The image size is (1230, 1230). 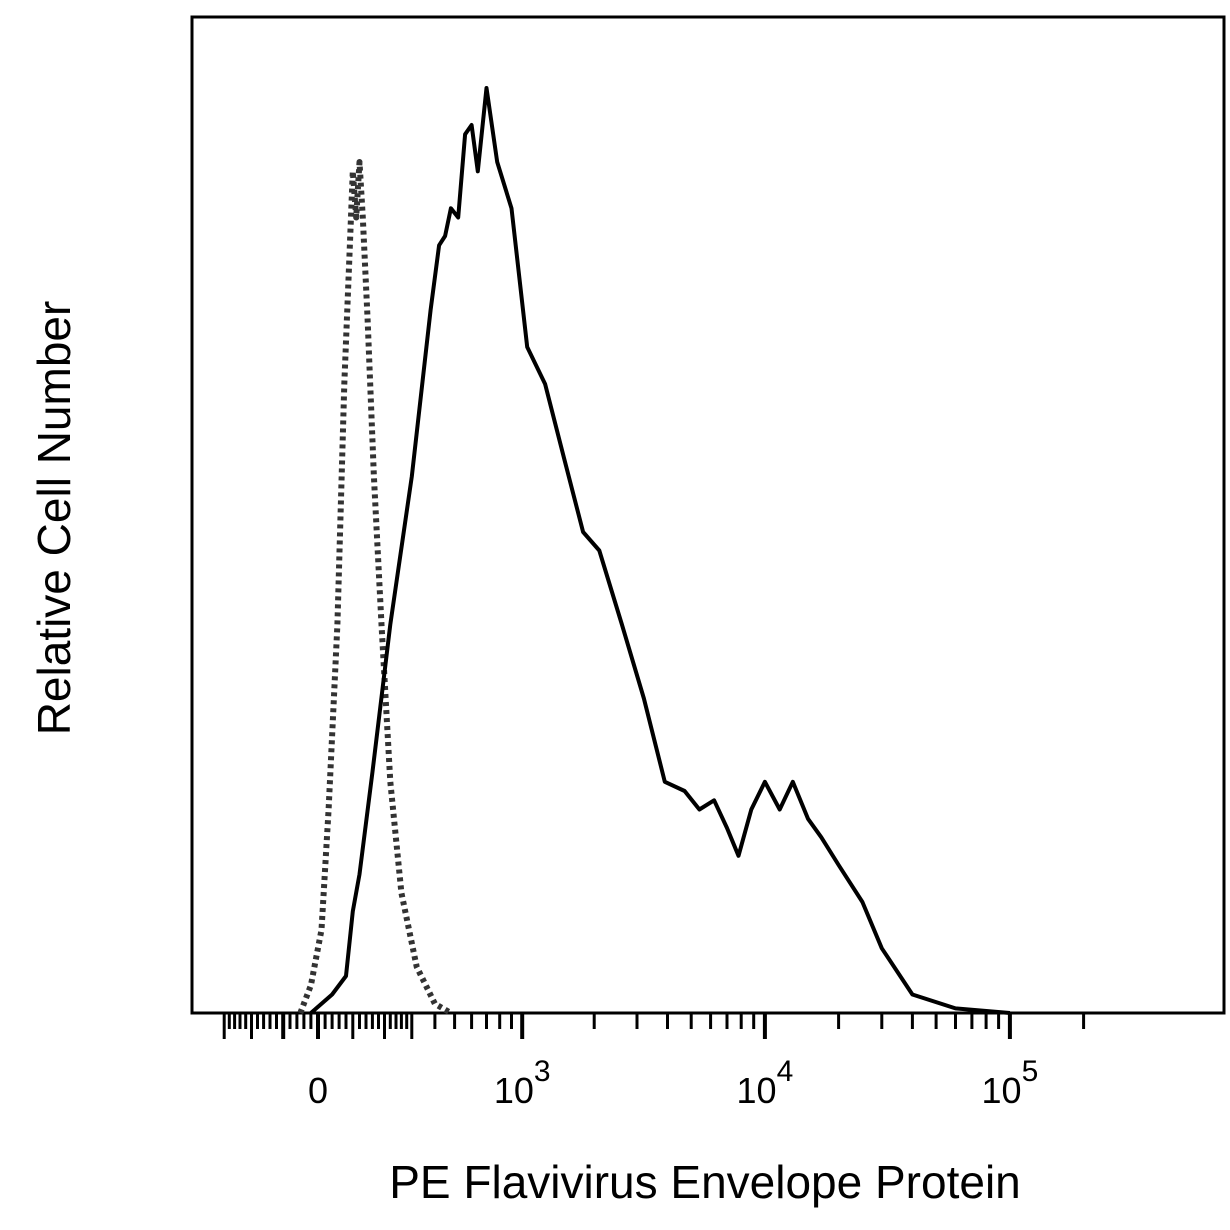 What do you see at coordinates (705, 1182) in the screenshot?
I see `x-axis-label: PE Flavivirus Envelope Protein` at bounding box center [705, 1182].